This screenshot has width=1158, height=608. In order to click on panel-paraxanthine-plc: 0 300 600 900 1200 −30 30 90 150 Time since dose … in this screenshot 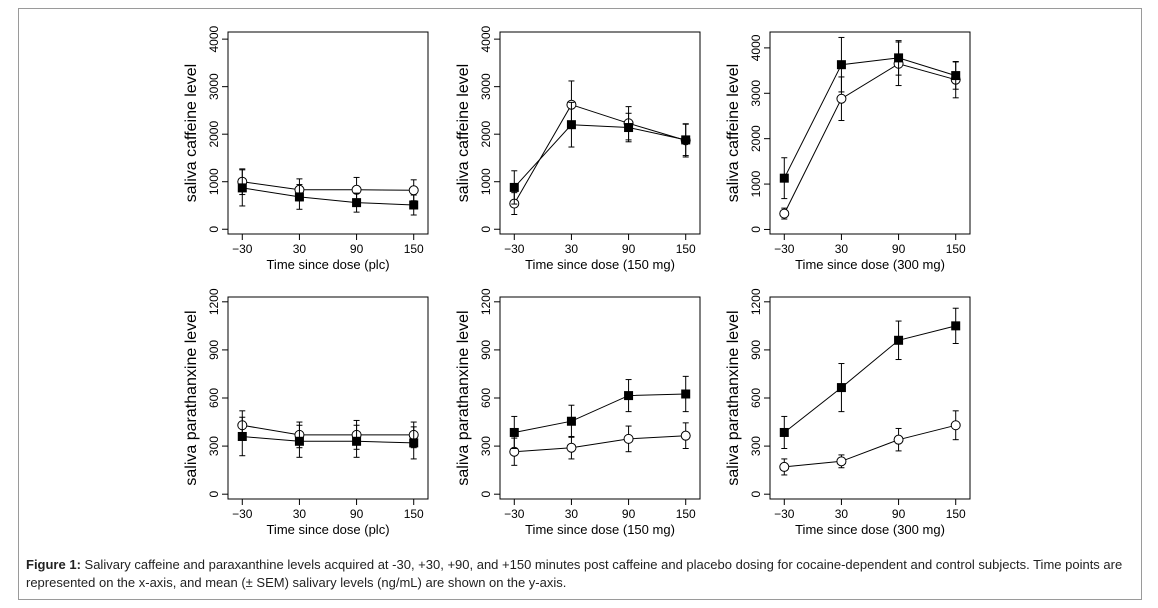, I will do `click(306, 412)`.